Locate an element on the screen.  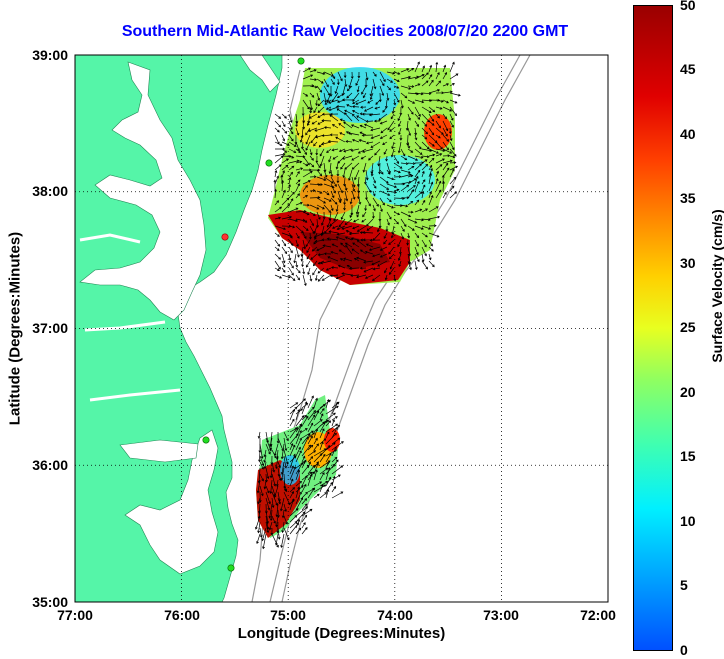
coastal-river is located at coordinates (130, 317).